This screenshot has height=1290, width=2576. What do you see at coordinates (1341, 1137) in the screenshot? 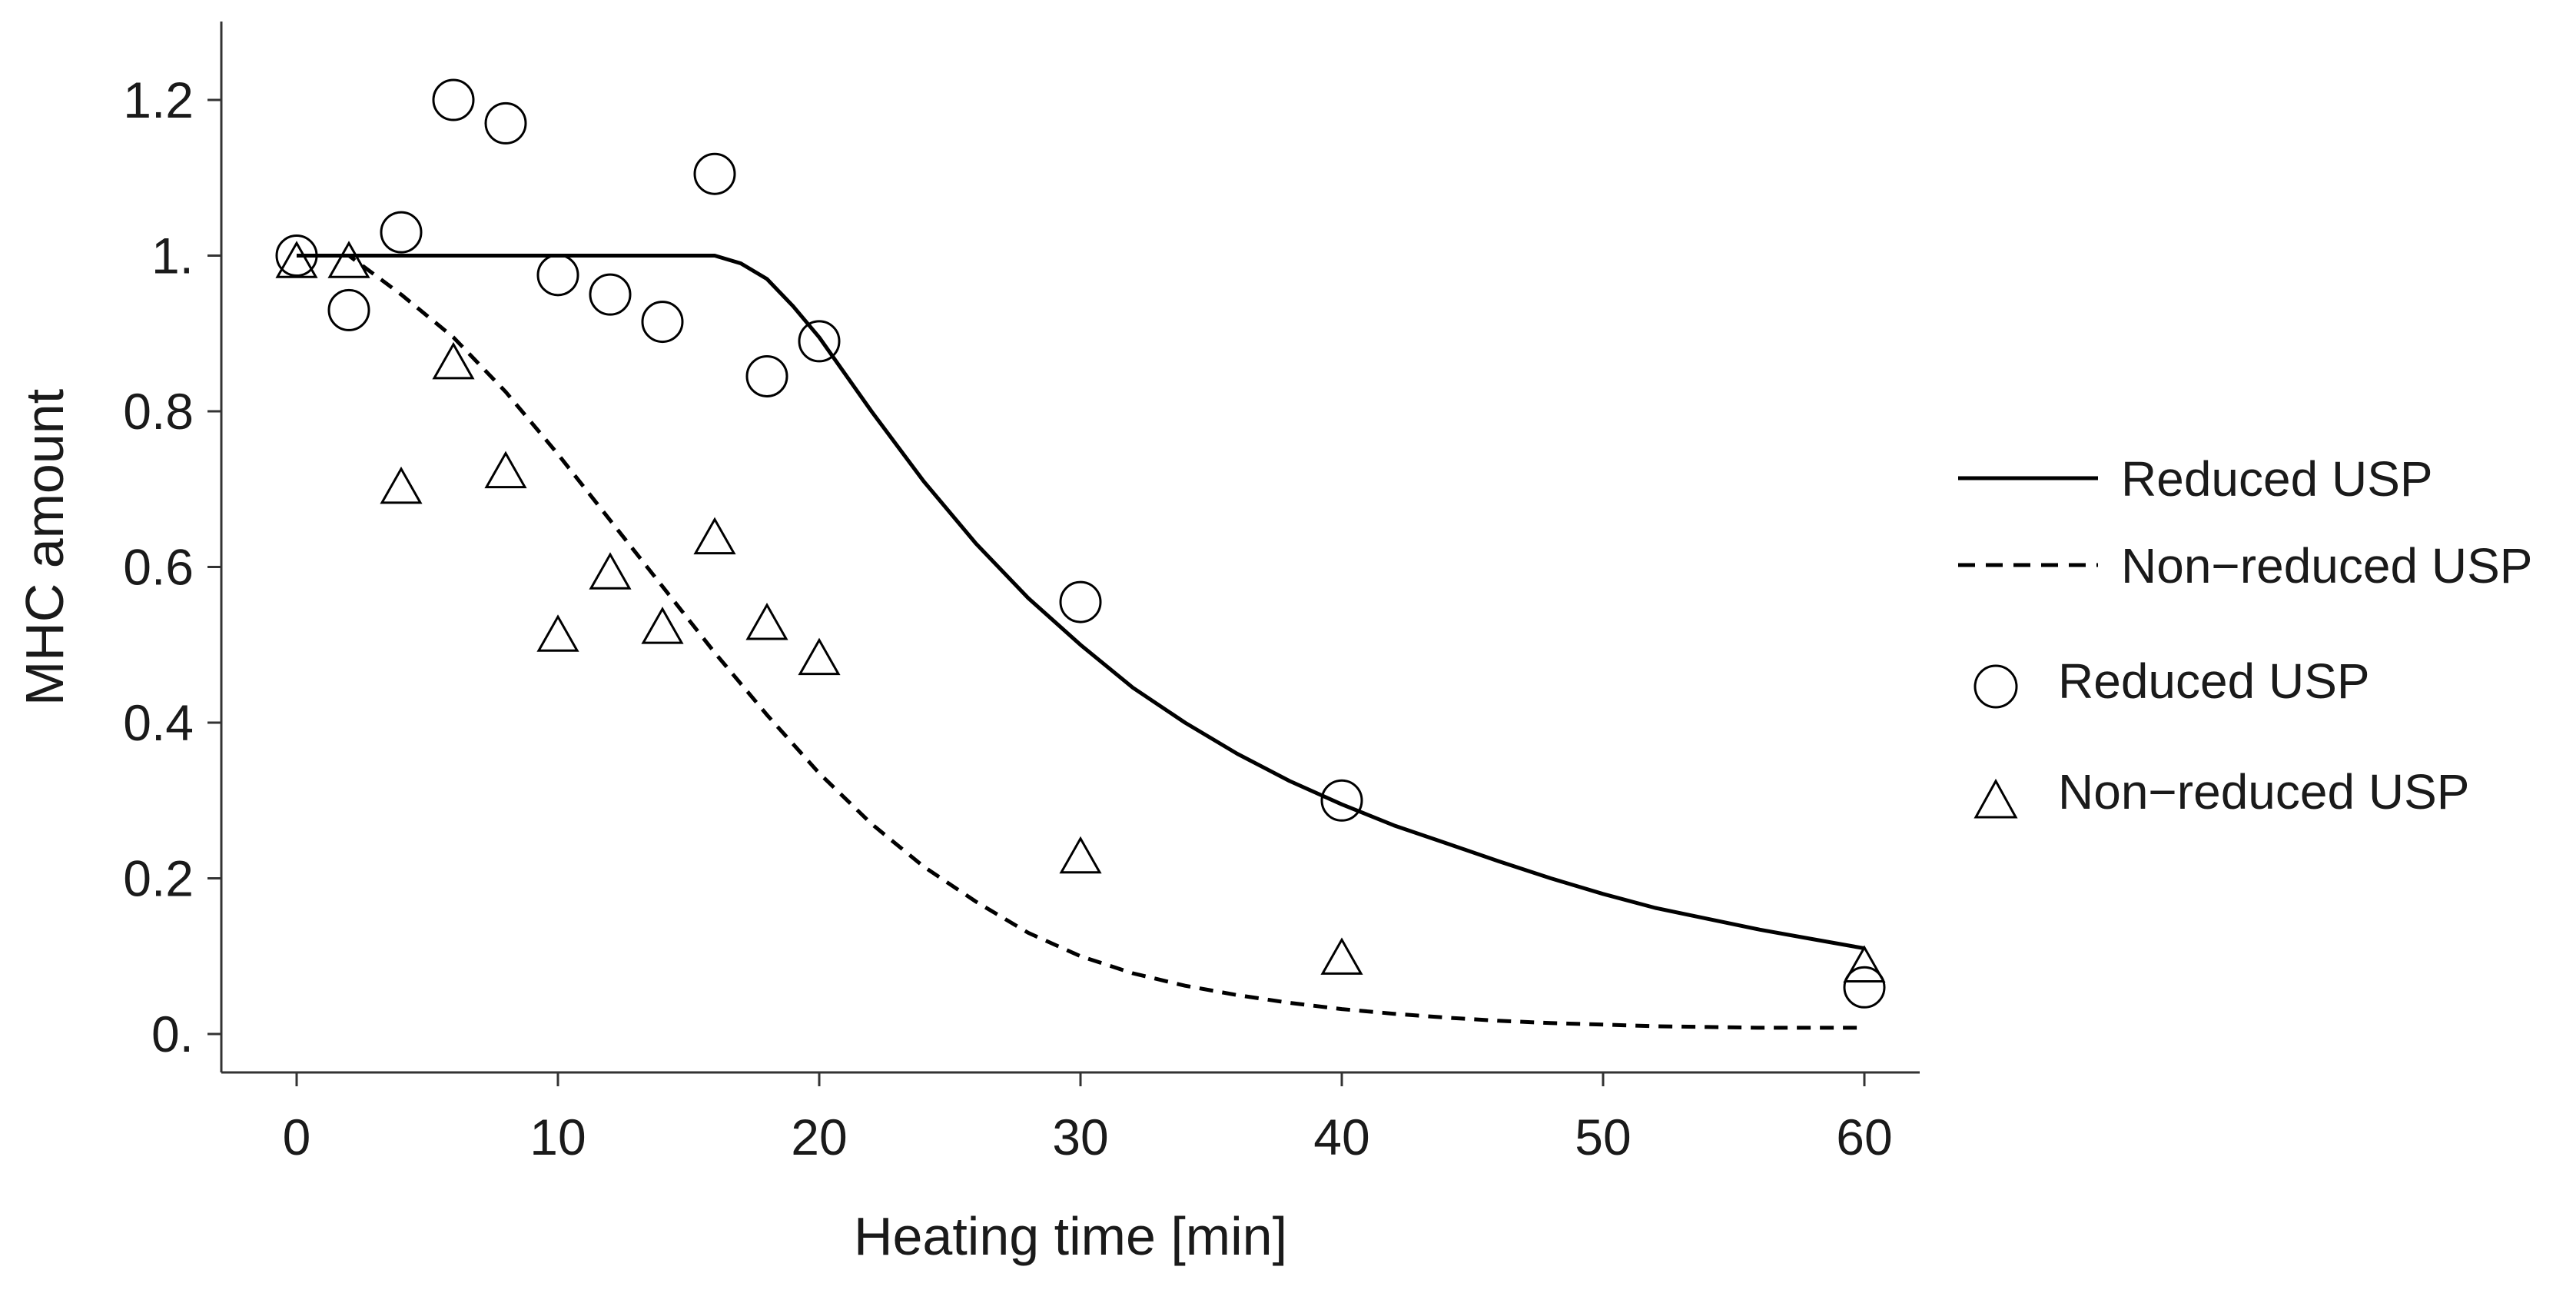
I see `x-tick-label: 40` at bounding box center [1341, 1137].